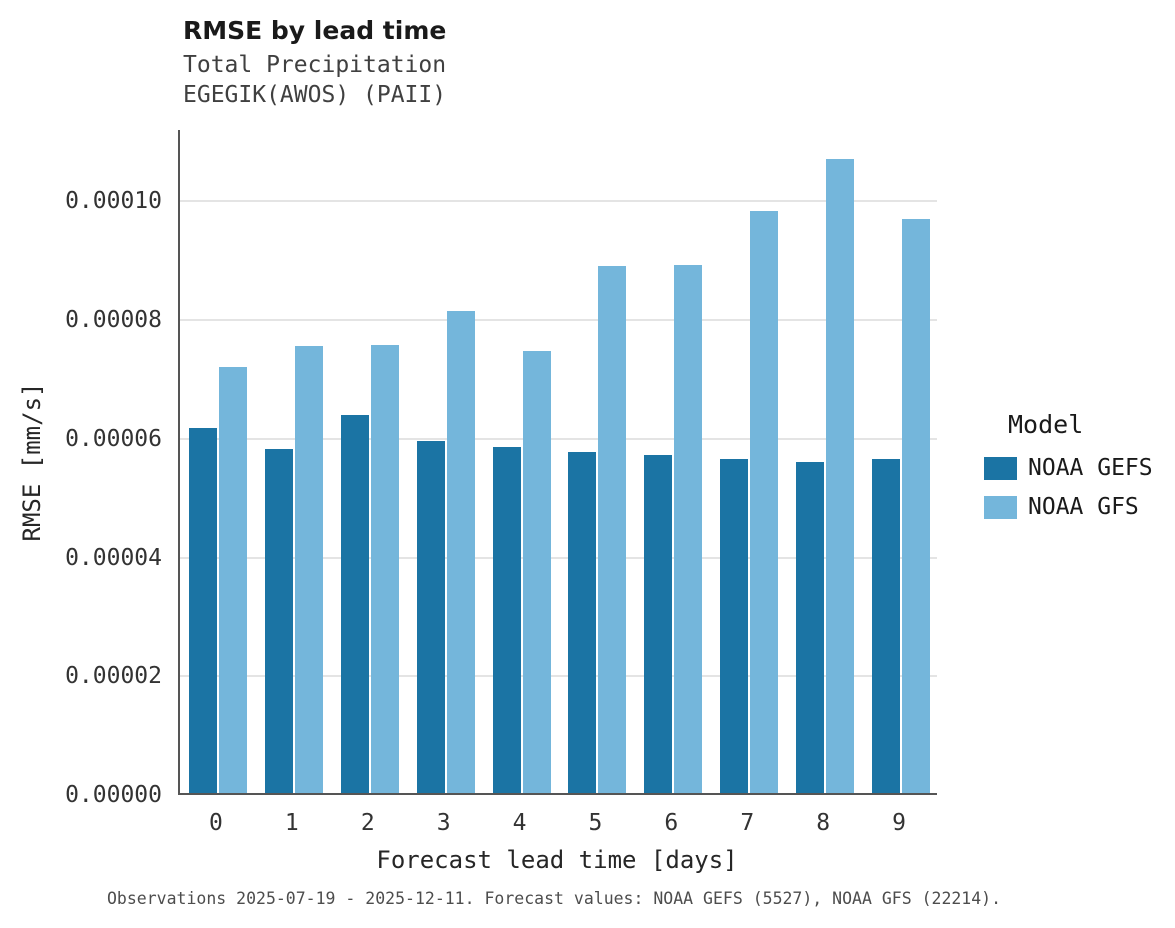  Describe the element at coordinates (899, 823) in the screenshot. I see `x-tick-label: 9` at that location.